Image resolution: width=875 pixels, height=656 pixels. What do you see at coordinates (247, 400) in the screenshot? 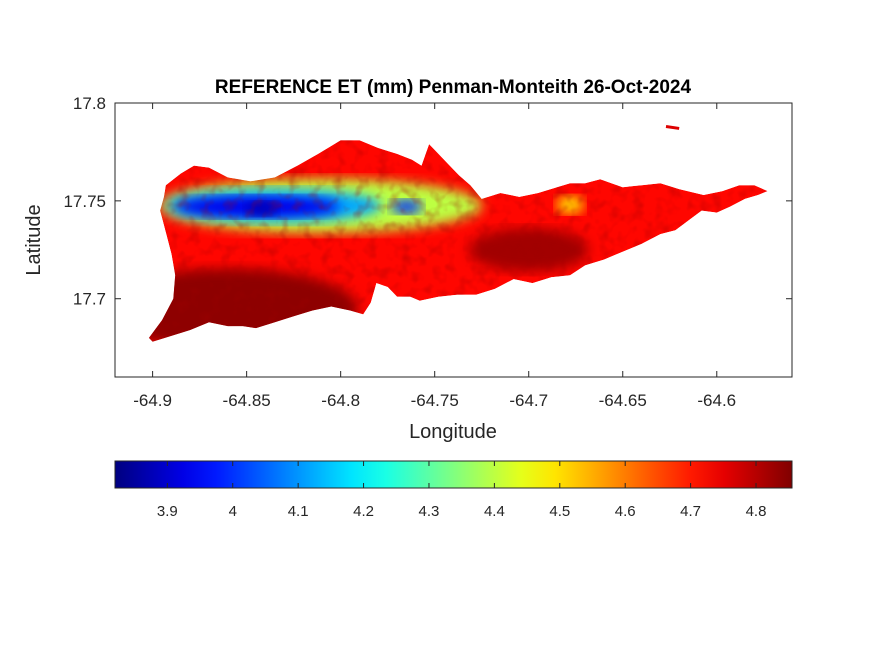
I see `x-tick-label: -64.85` at bounding box center [247, 400].